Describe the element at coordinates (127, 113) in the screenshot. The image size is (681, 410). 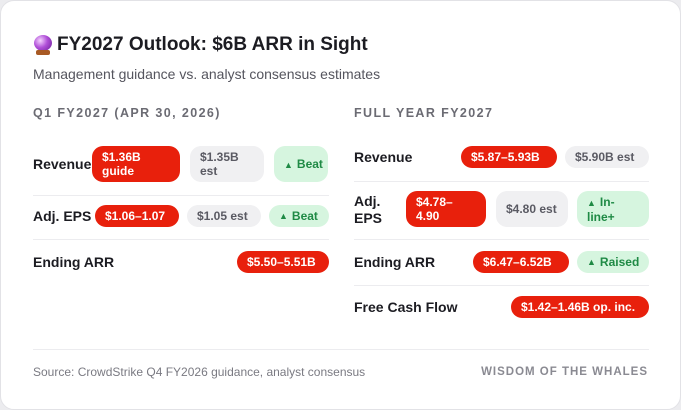
I see `q1-heading: Q1 FY2027 (APR 30, 2026)` at that location.